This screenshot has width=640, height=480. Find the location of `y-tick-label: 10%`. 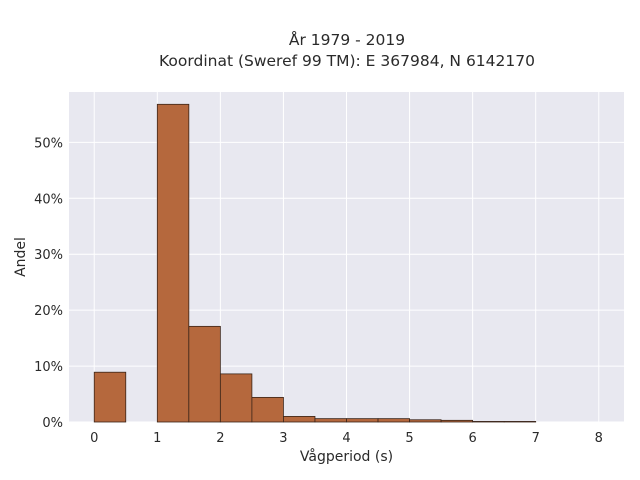

y-tick-label: 10% is located at coordinates (48, 367).